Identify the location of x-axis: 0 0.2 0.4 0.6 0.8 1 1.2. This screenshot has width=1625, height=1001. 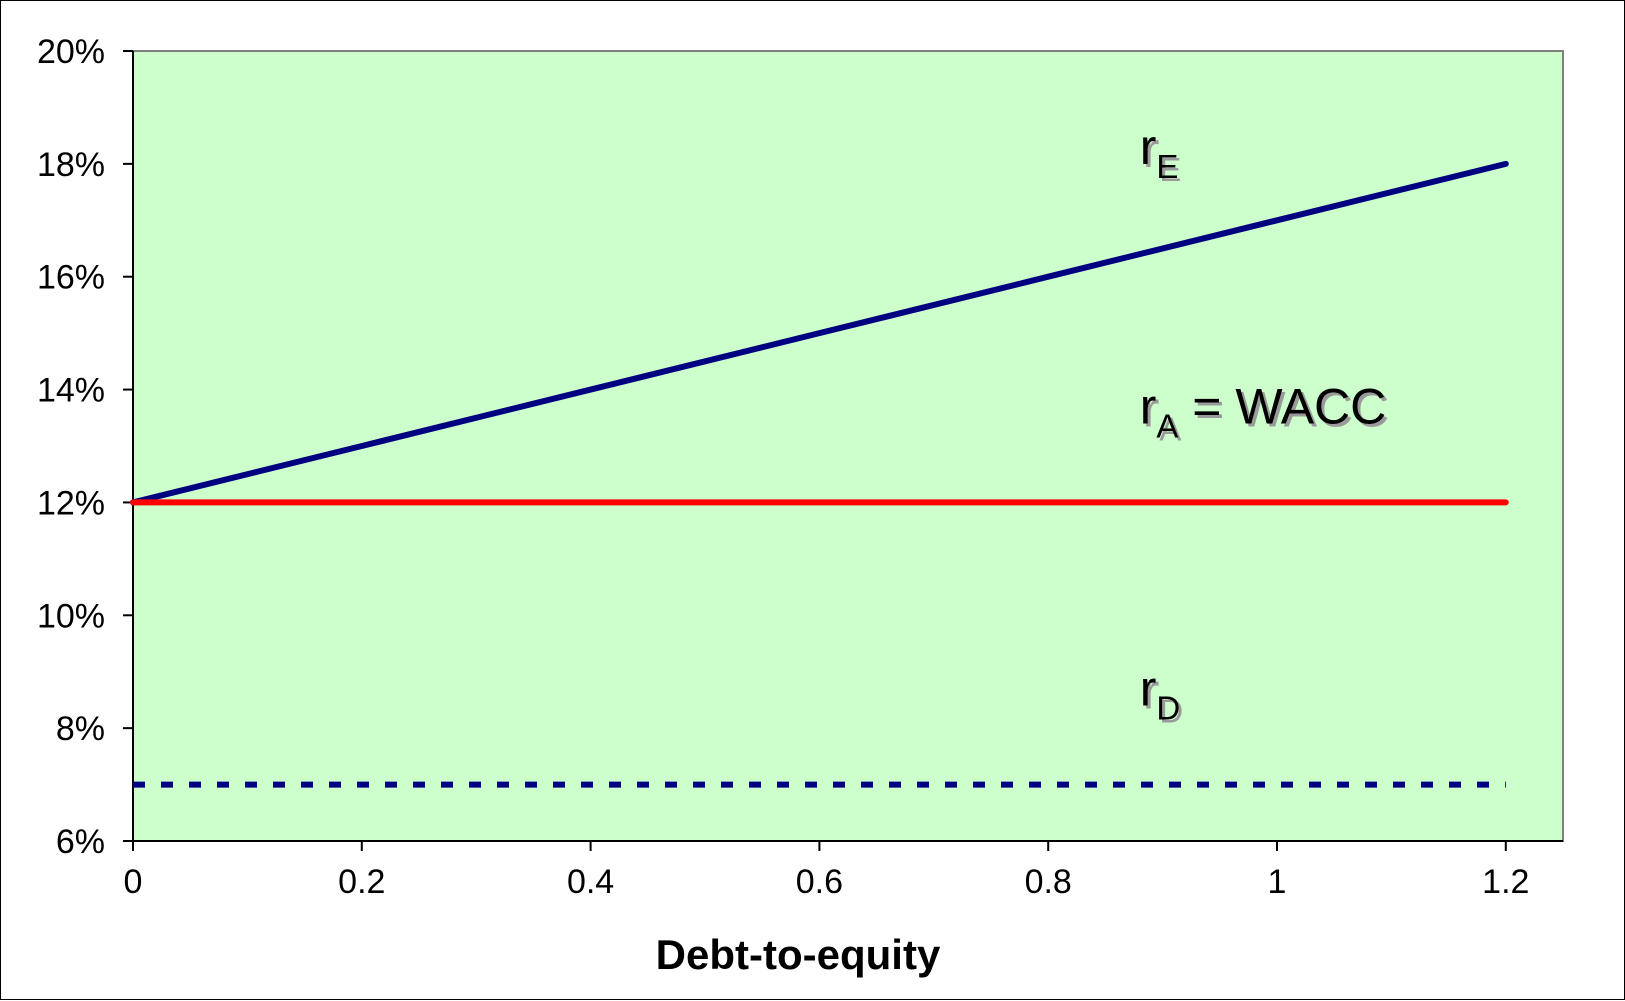
(843, 870).